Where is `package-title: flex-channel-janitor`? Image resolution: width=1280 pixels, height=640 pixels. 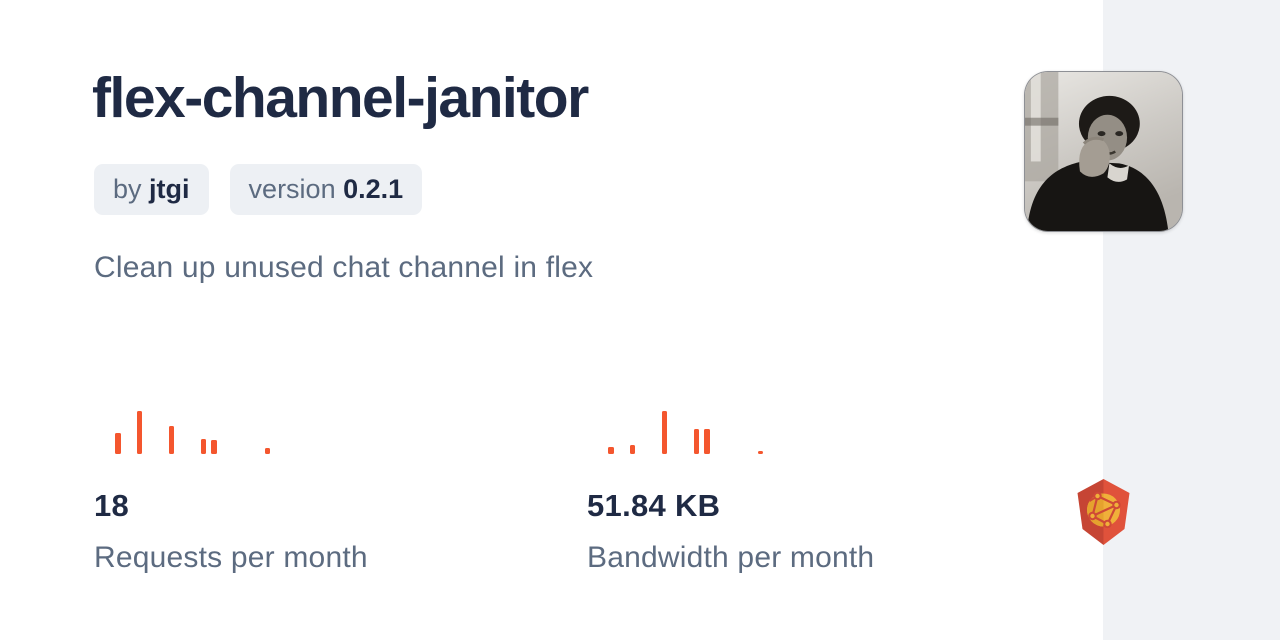
package-title: flex-channel-janitor is located at coordinates (340, 98).